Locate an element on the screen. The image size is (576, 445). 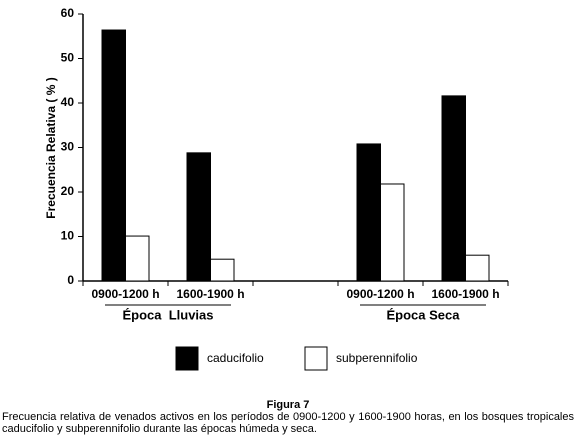
y-tick-label: 30 is located at coordinates (68, 147).